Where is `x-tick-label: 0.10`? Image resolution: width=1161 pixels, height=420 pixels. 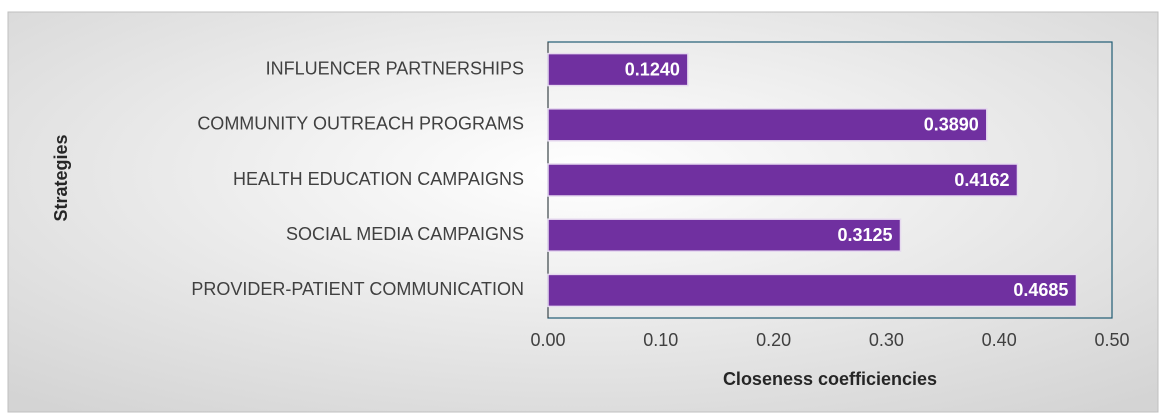
x-tick-label: 0.10 is located at coordinates (660, 340).